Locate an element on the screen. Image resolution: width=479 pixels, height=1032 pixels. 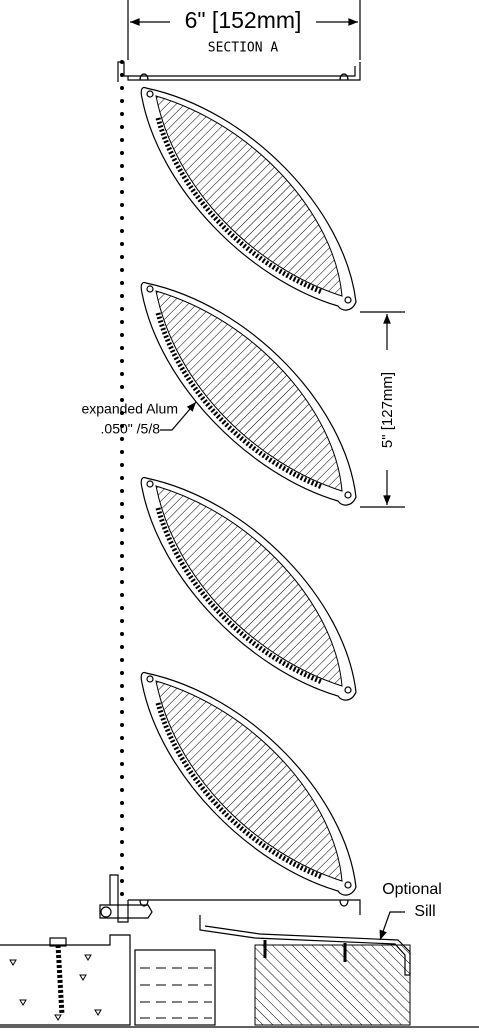
screw-head is located at coordinates (106, 912).